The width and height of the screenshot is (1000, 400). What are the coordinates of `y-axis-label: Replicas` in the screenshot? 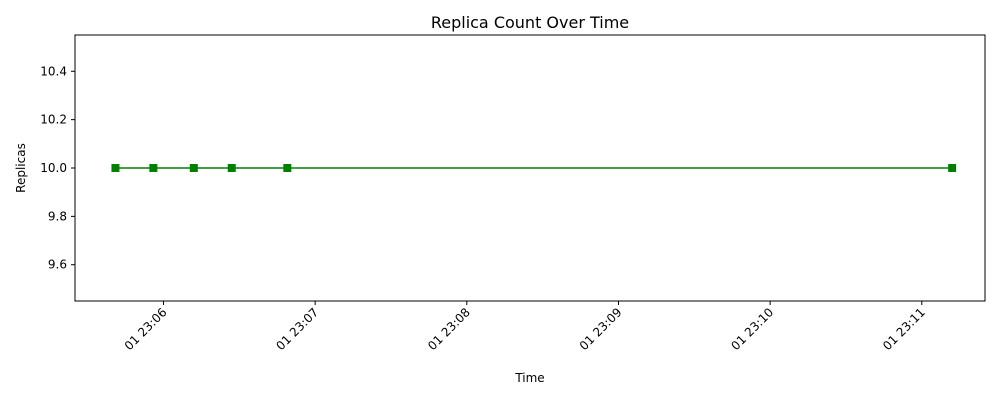 It's located at (21, 168).